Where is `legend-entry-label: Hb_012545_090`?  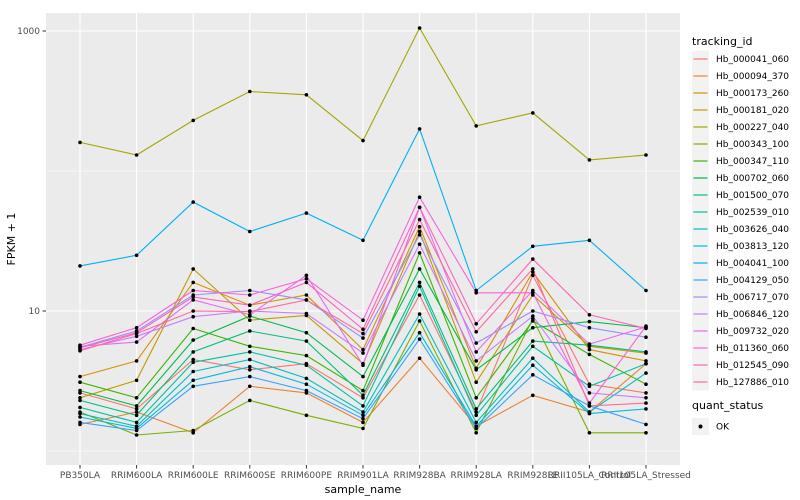
legend-entry-label: Hb_012545_090 is located at coordinates (752, 366).